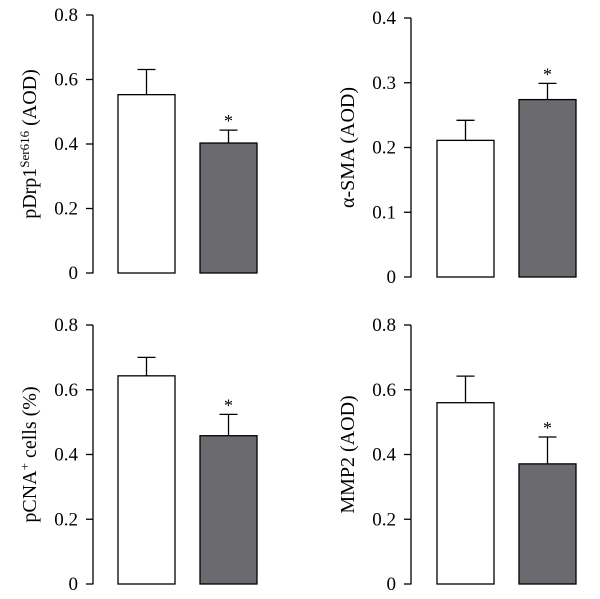  Describe the element at coordinates (384, 83) in the screenshot. I see `y-tick-label: 0.3` at that location.